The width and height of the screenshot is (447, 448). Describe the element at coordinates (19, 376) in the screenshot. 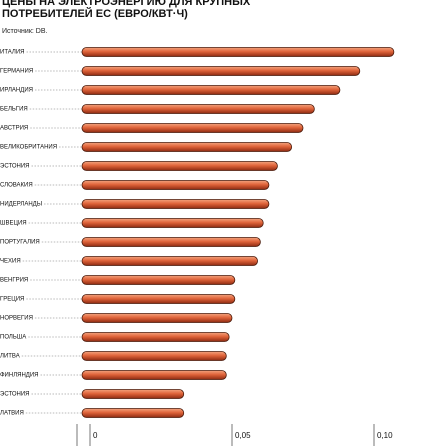

I see `y-tick-label: ФИНЛЯНДИЯ` at that location.